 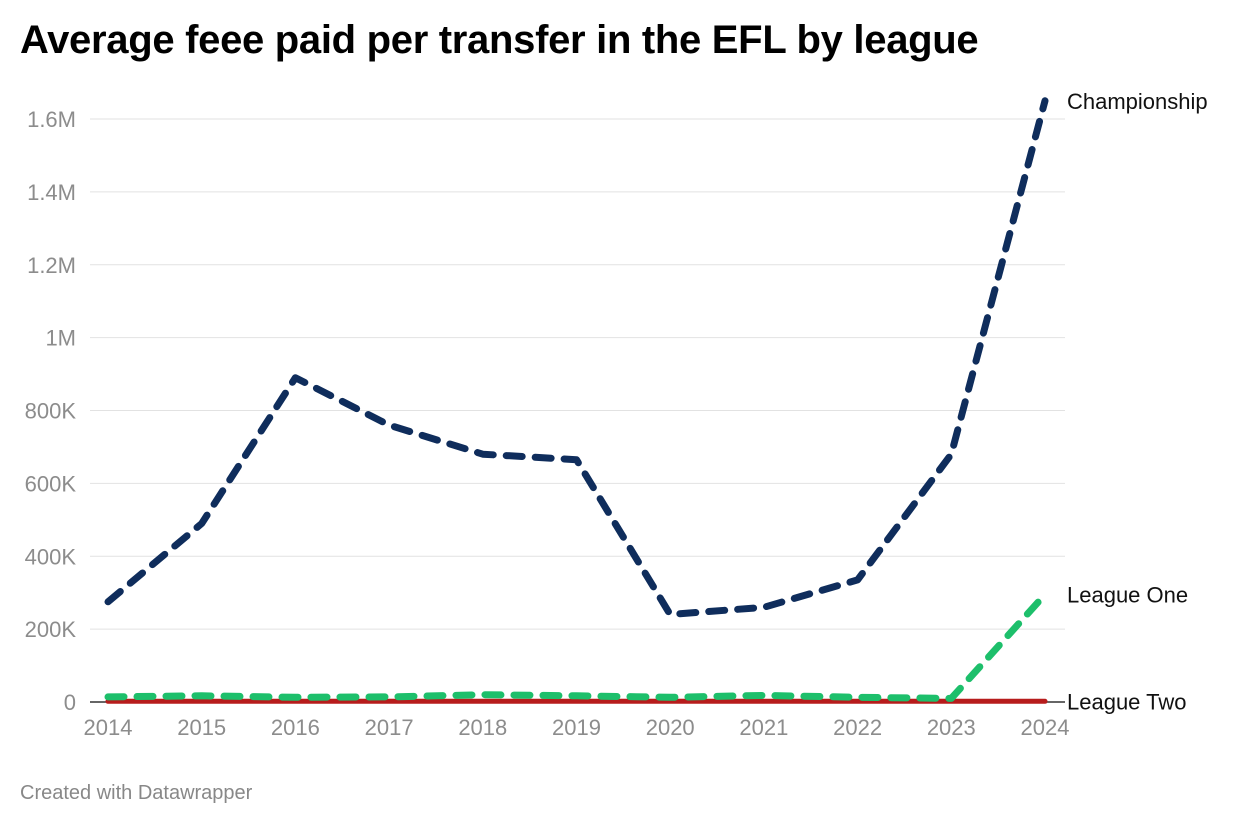 What do you see at coordinates (51, 629) in the screenshot?
I see `y-tick-label: 200K` at bounding box center [51, 629].